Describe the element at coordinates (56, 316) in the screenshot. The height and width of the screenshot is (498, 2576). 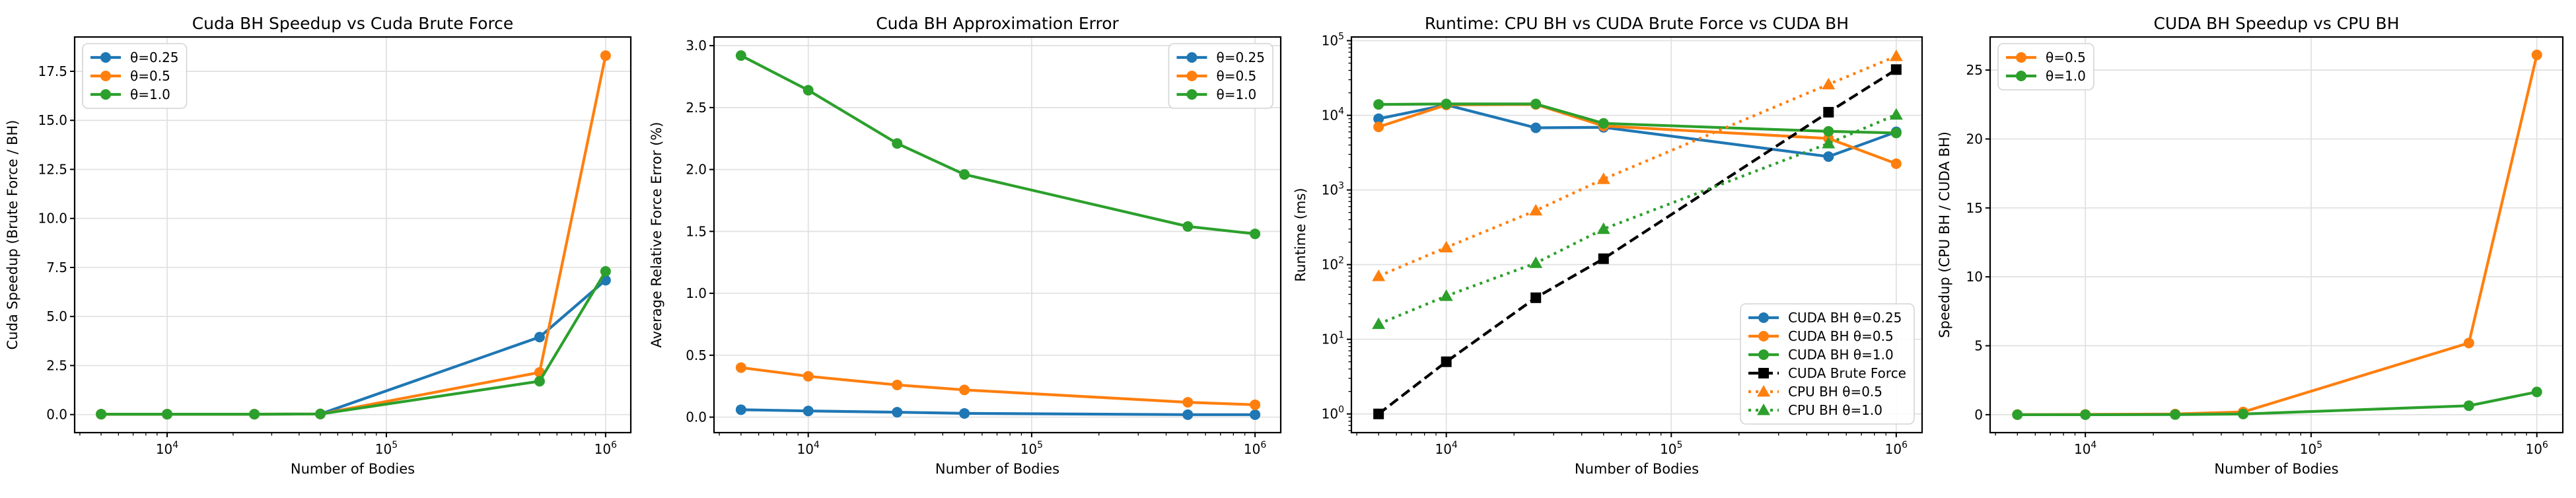
I see `y-tick-label: 5.0` at that location.